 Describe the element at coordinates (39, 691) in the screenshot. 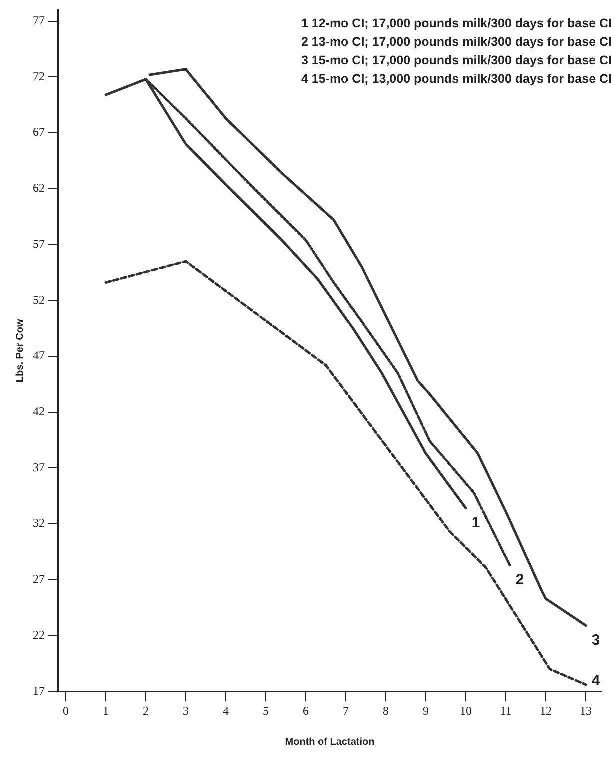

I see `y-tick-label: 17` at that location.